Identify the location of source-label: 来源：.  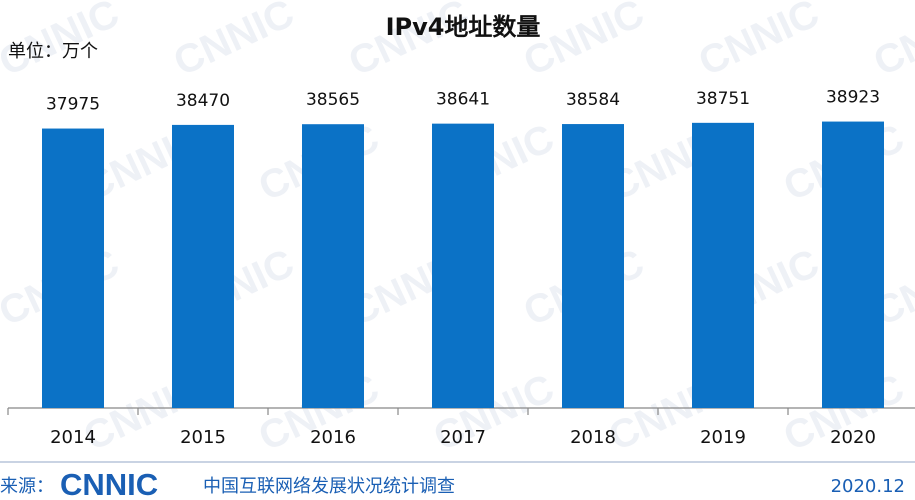
(27, 486).